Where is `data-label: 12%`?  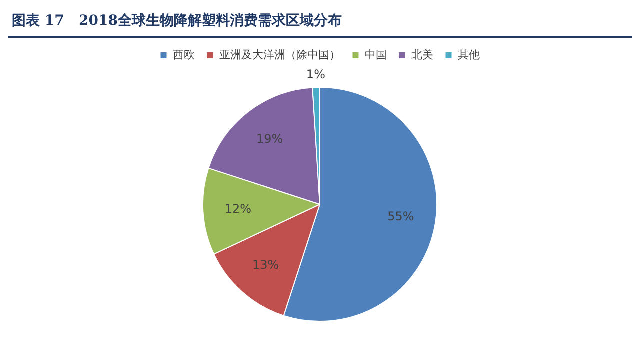
data-label: 12% is located at coordinates (238, 209).